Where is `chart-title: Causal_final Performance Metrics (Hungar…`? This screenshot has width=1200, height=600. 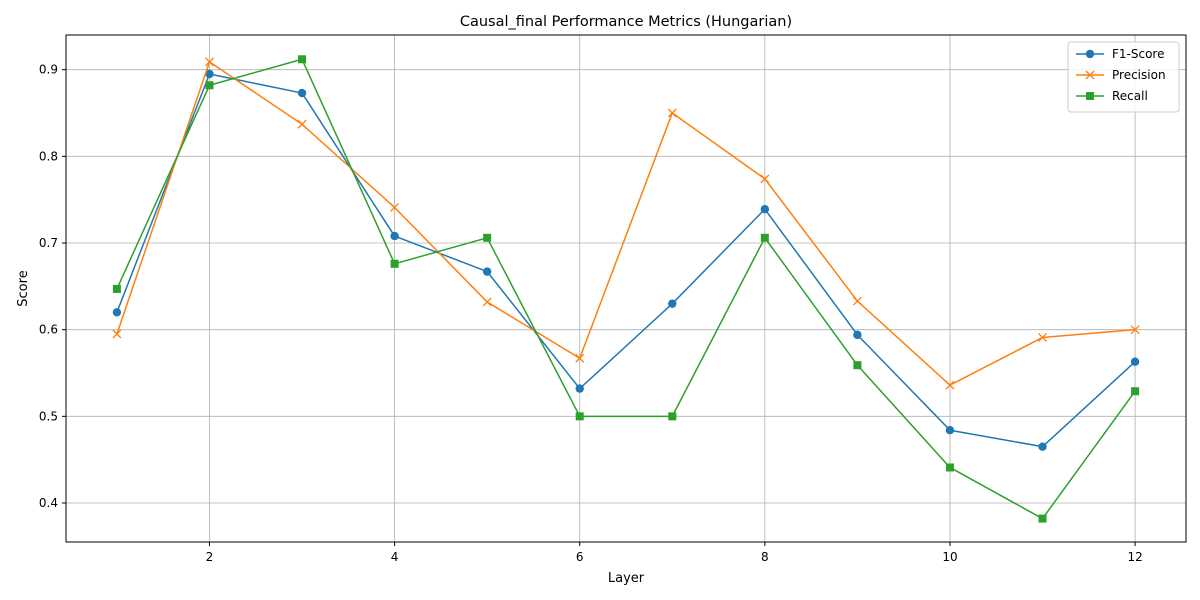 chart-title: Causal_final Performance Metrics (Hungar… is located at coordinates (626, 22).